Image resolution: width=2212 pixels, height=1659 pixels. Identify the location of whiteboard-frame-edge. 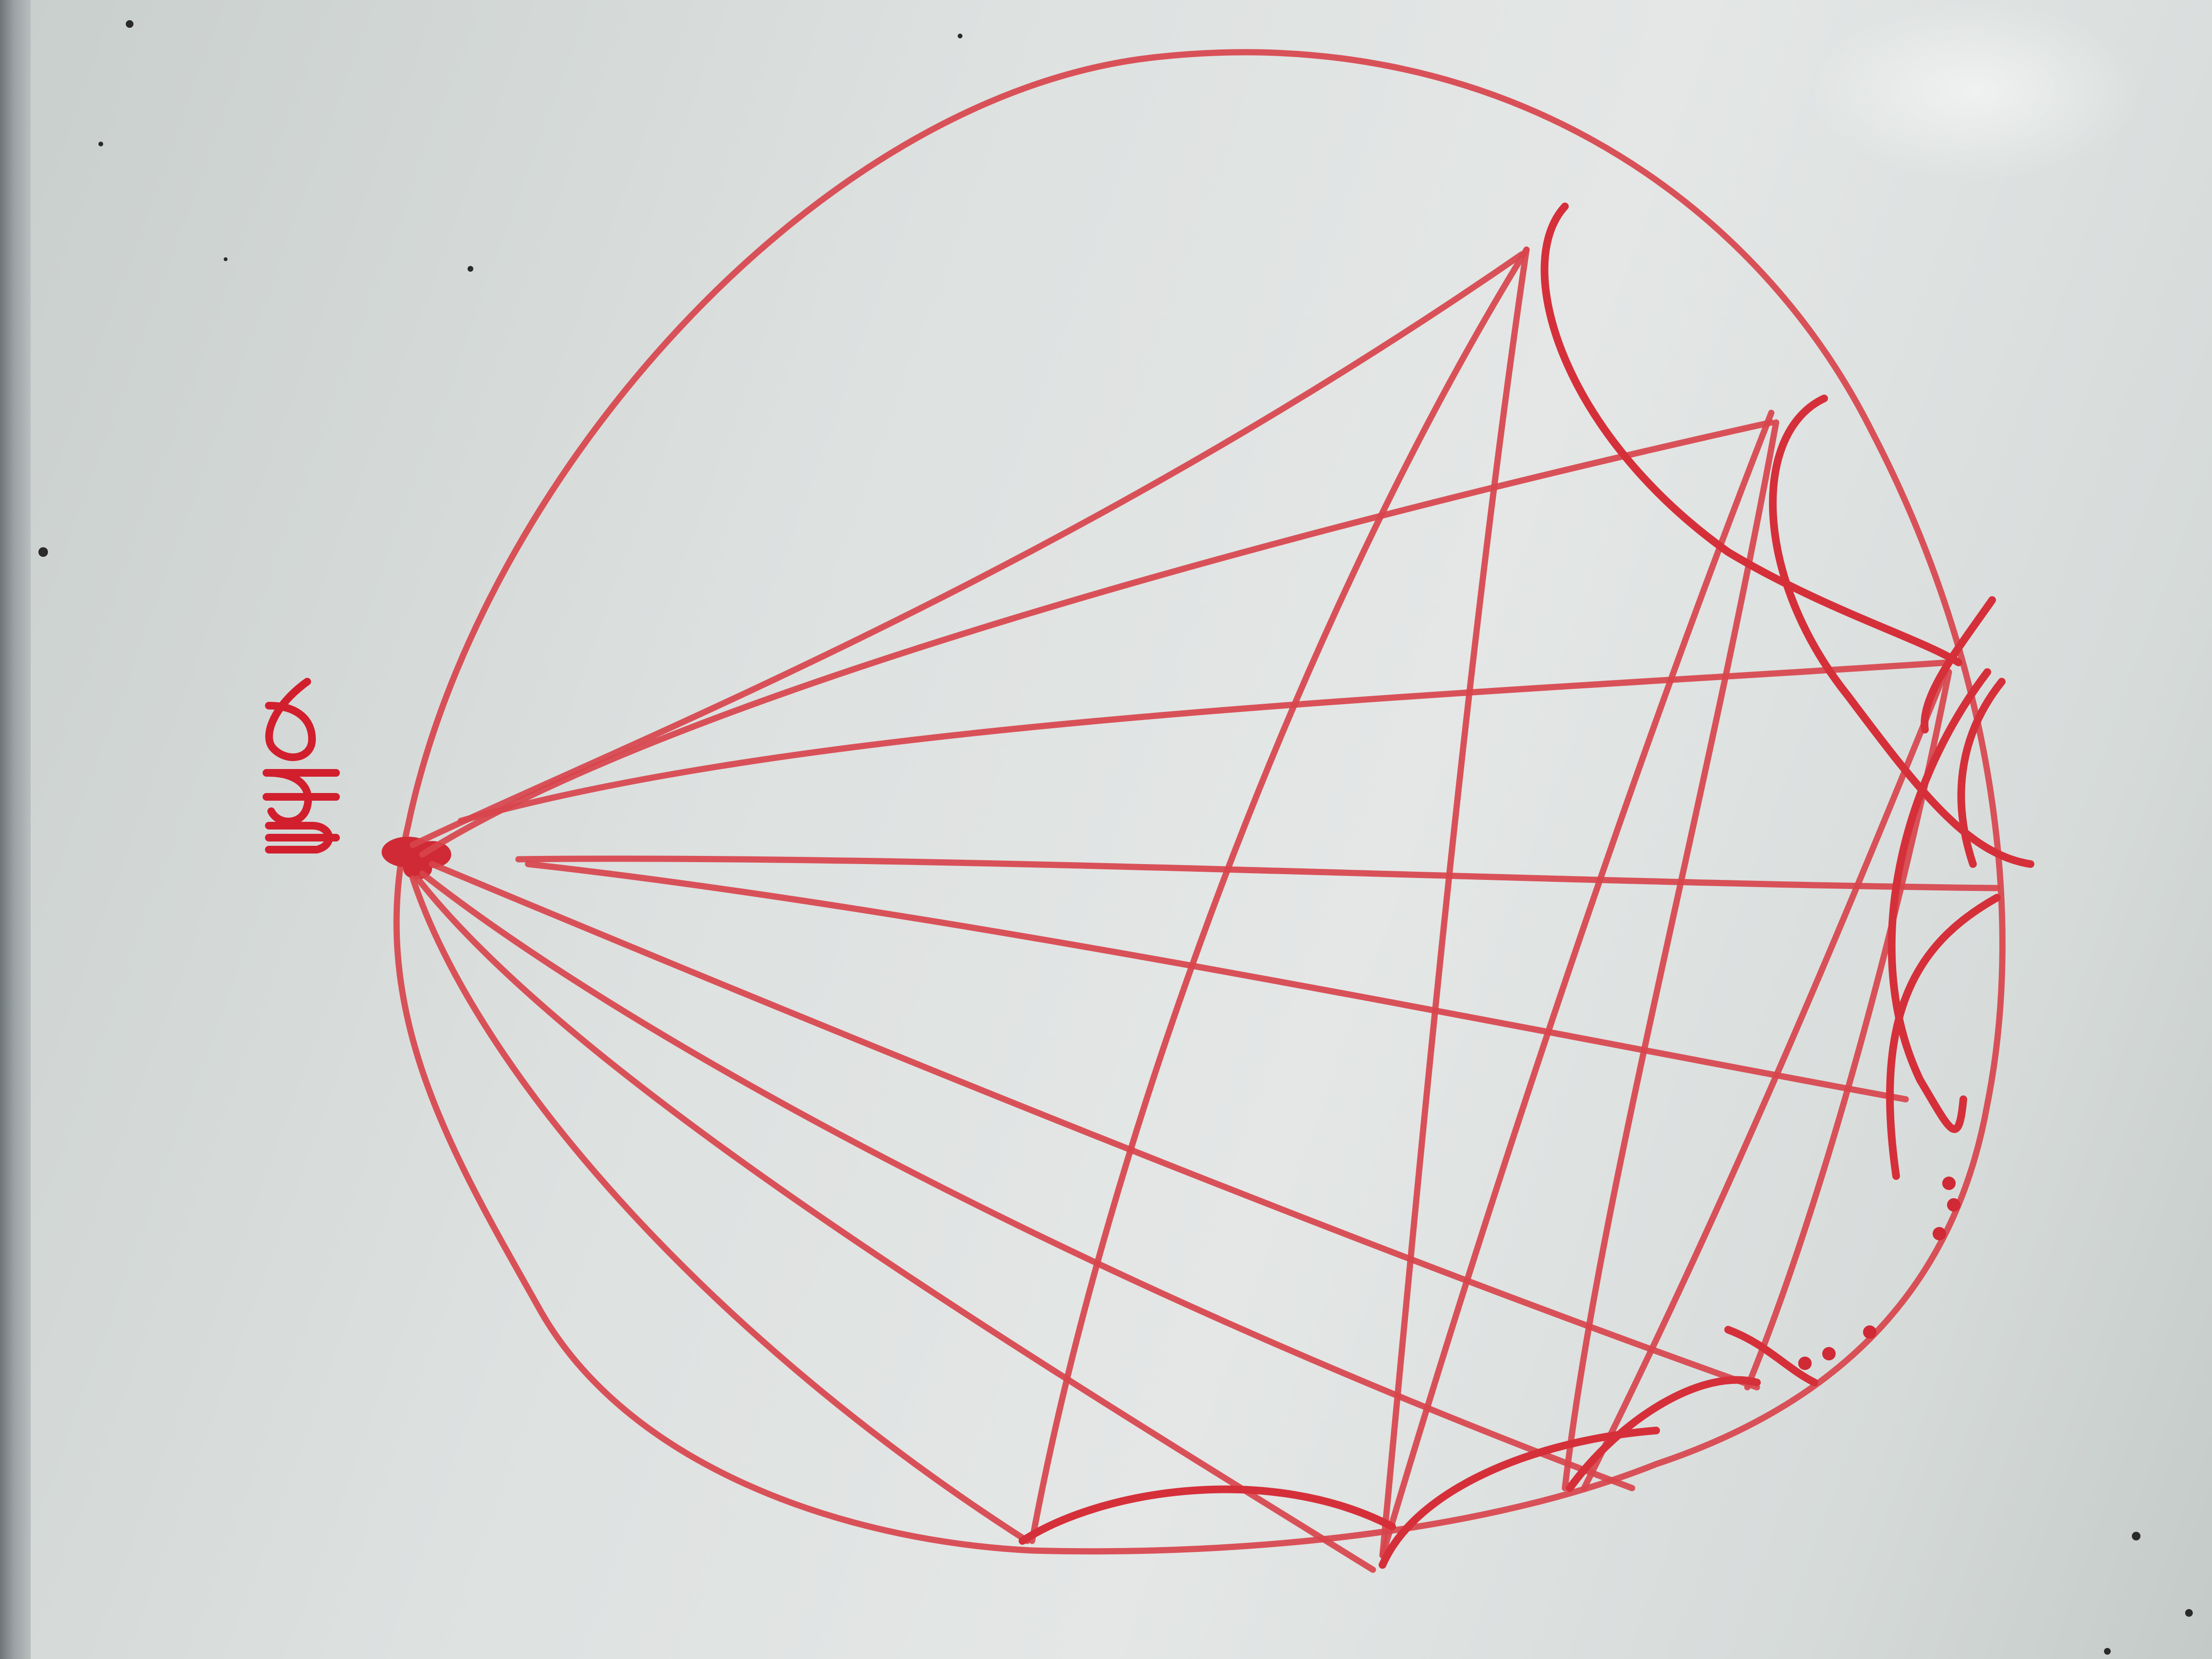
(15, 829).